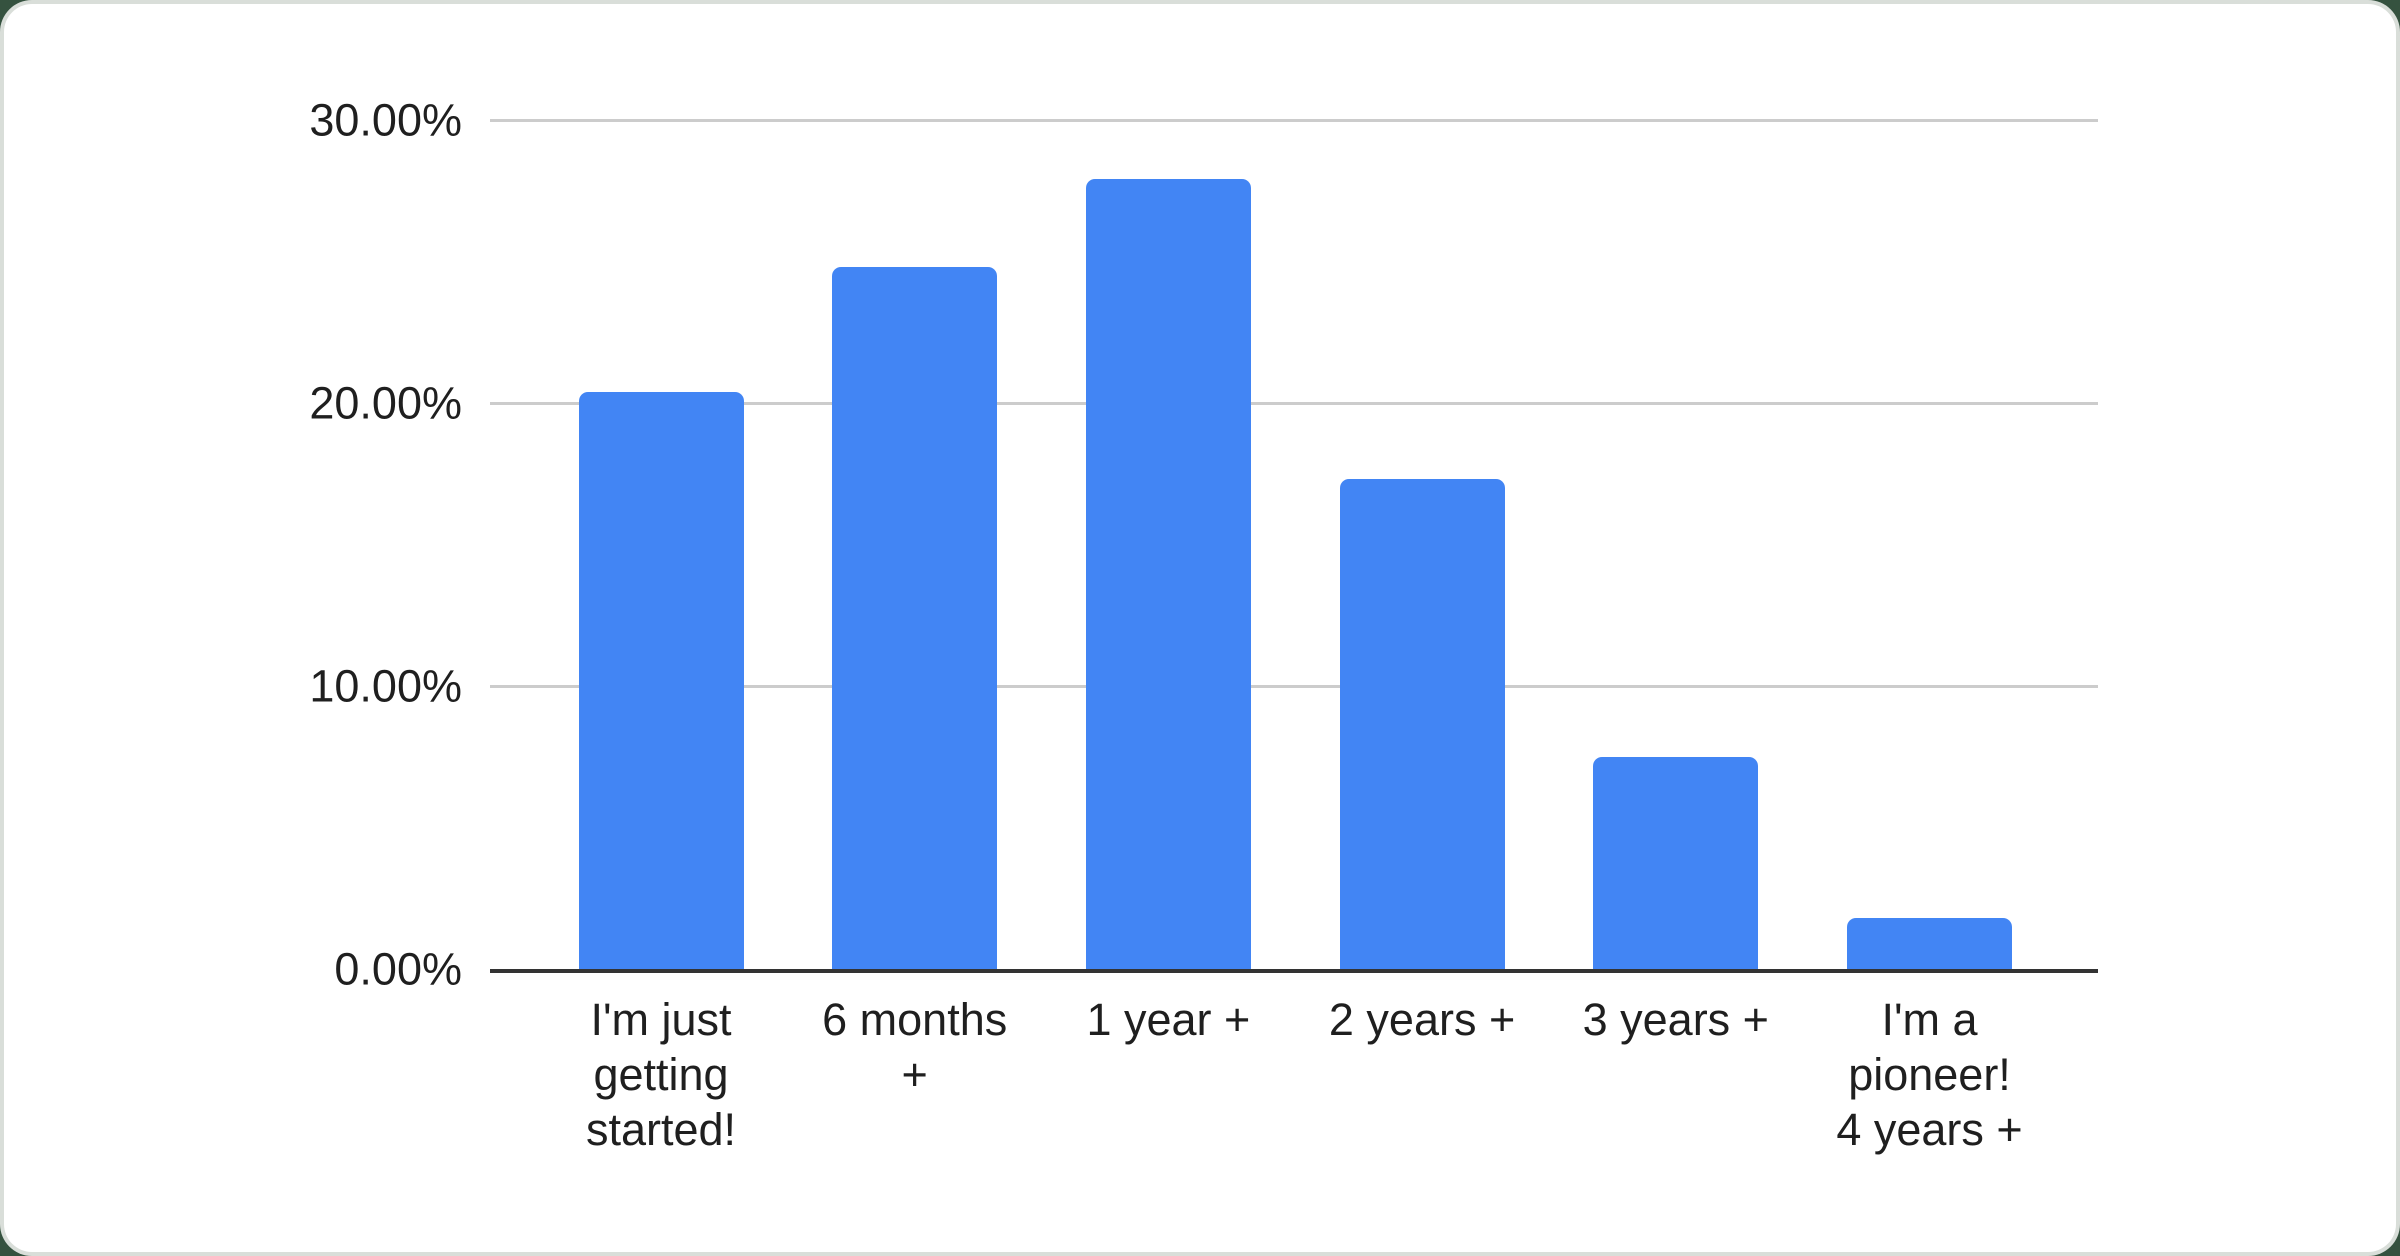  Describe the element at coordinates (661, 1129) in the screenshot. I see `x-axis-label-line: started!` at that location.